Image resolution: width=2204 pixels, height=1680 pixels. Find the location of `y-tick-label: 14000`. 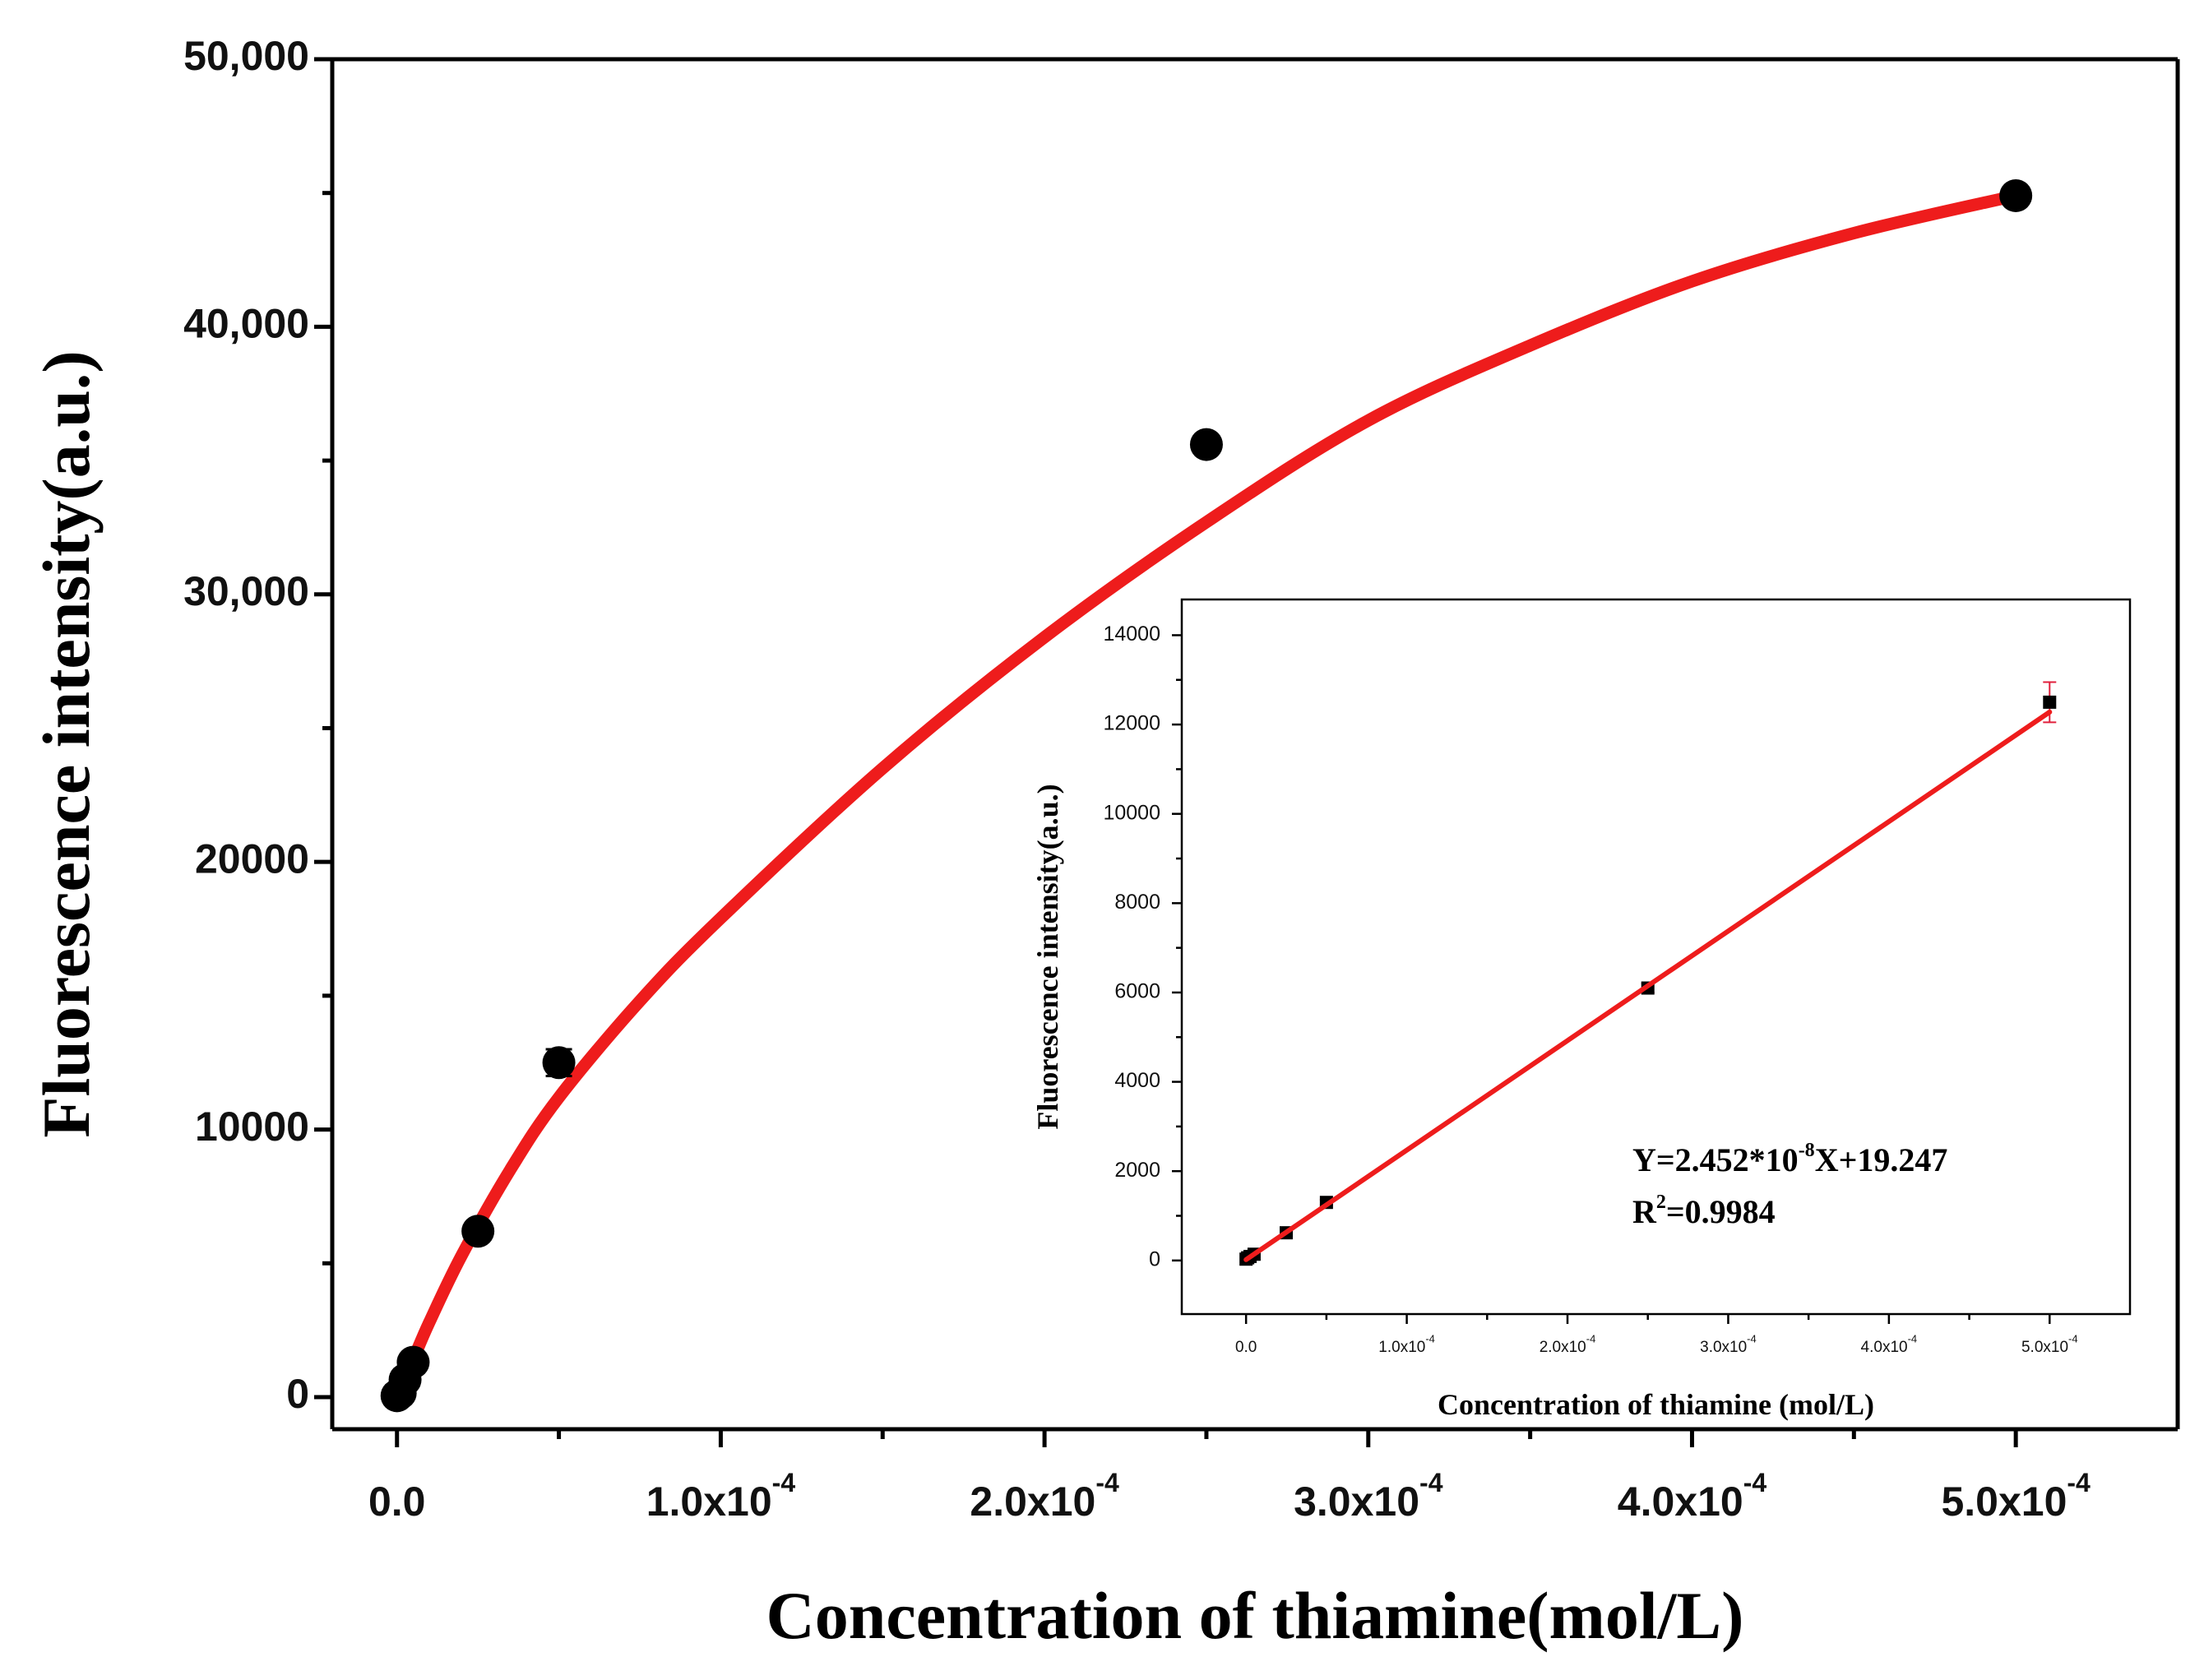

y-tick-label: 14000 is located at coordinates (1131, 634).